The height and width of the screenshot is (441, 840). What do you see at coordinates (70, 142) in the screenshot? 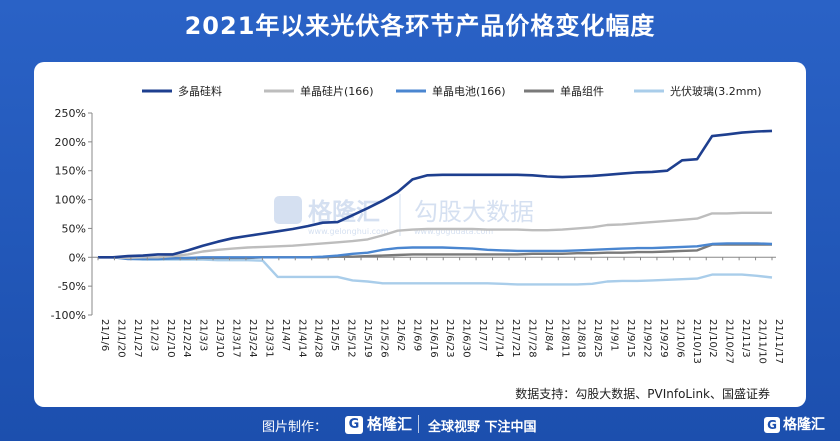
I see `y-tick-label: 200%` at bounding box center [70, 142].